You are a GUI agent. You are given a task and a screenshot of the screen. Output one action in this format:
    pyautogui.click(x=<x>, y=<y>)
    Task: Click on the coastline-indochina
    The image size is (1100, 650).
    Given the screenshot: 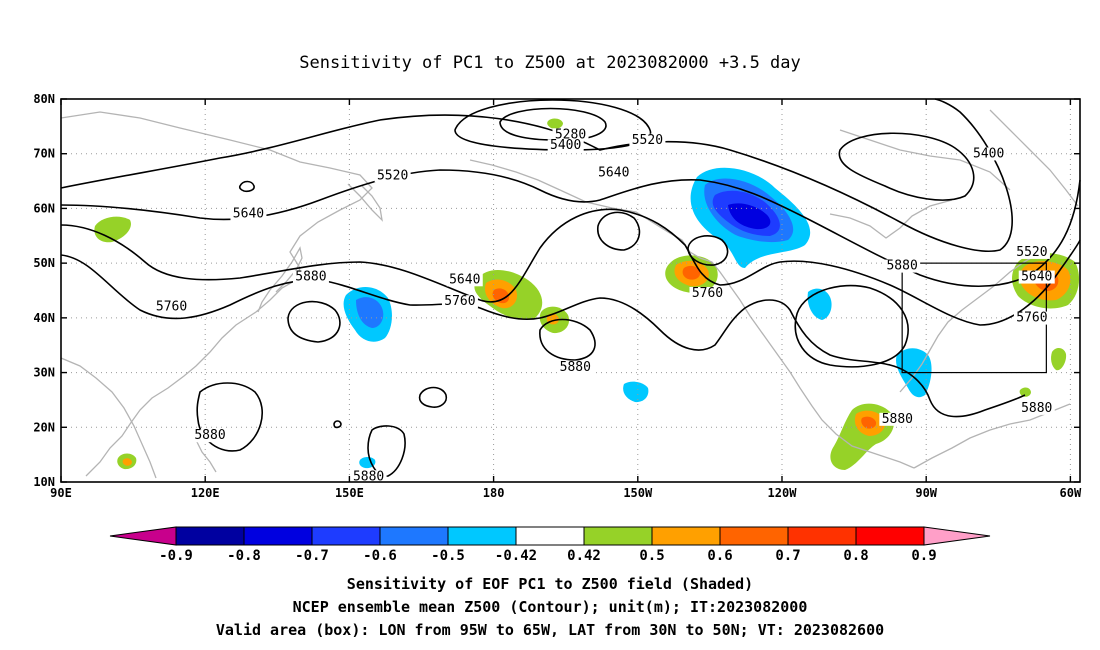 What is the action you would take?
    pyautogui.click(x=108, y=418)
    